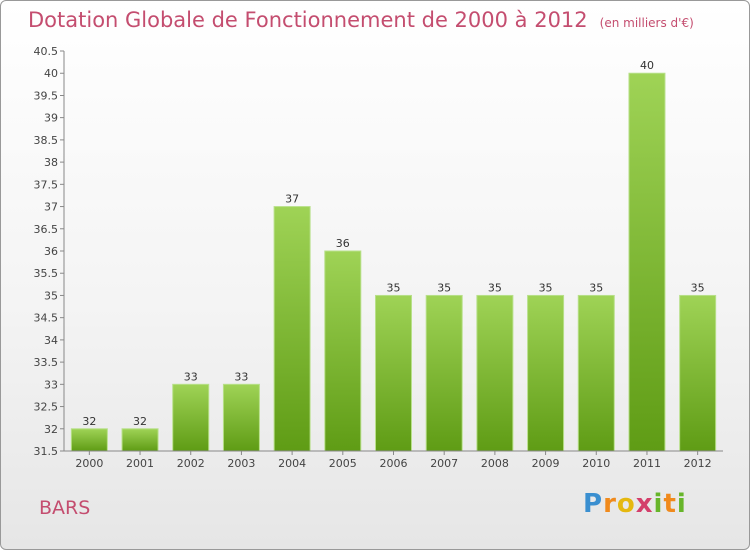  Describe the element at coordinates (46, 184) in the screenshot. I see `y-tick-label: 37.5` at that location.